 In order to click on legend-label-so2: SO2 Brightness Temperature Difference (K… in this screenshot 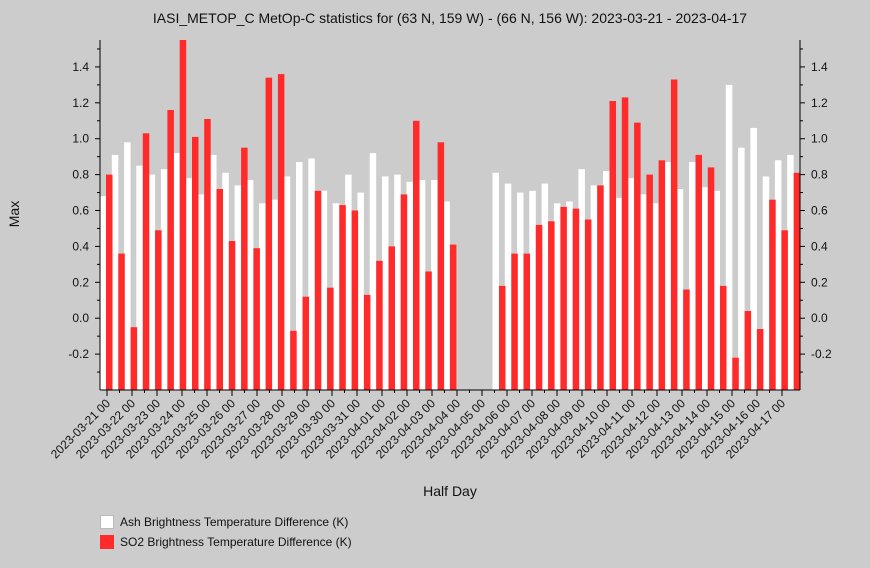, I will do `click(236, 542)`.